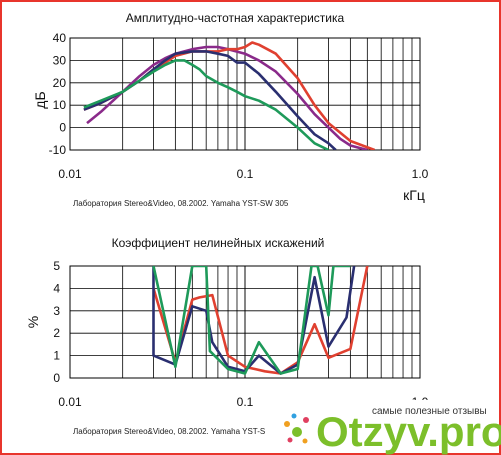  I want to click on chart2-x-tick-label: 0.01, so click(70, 402).